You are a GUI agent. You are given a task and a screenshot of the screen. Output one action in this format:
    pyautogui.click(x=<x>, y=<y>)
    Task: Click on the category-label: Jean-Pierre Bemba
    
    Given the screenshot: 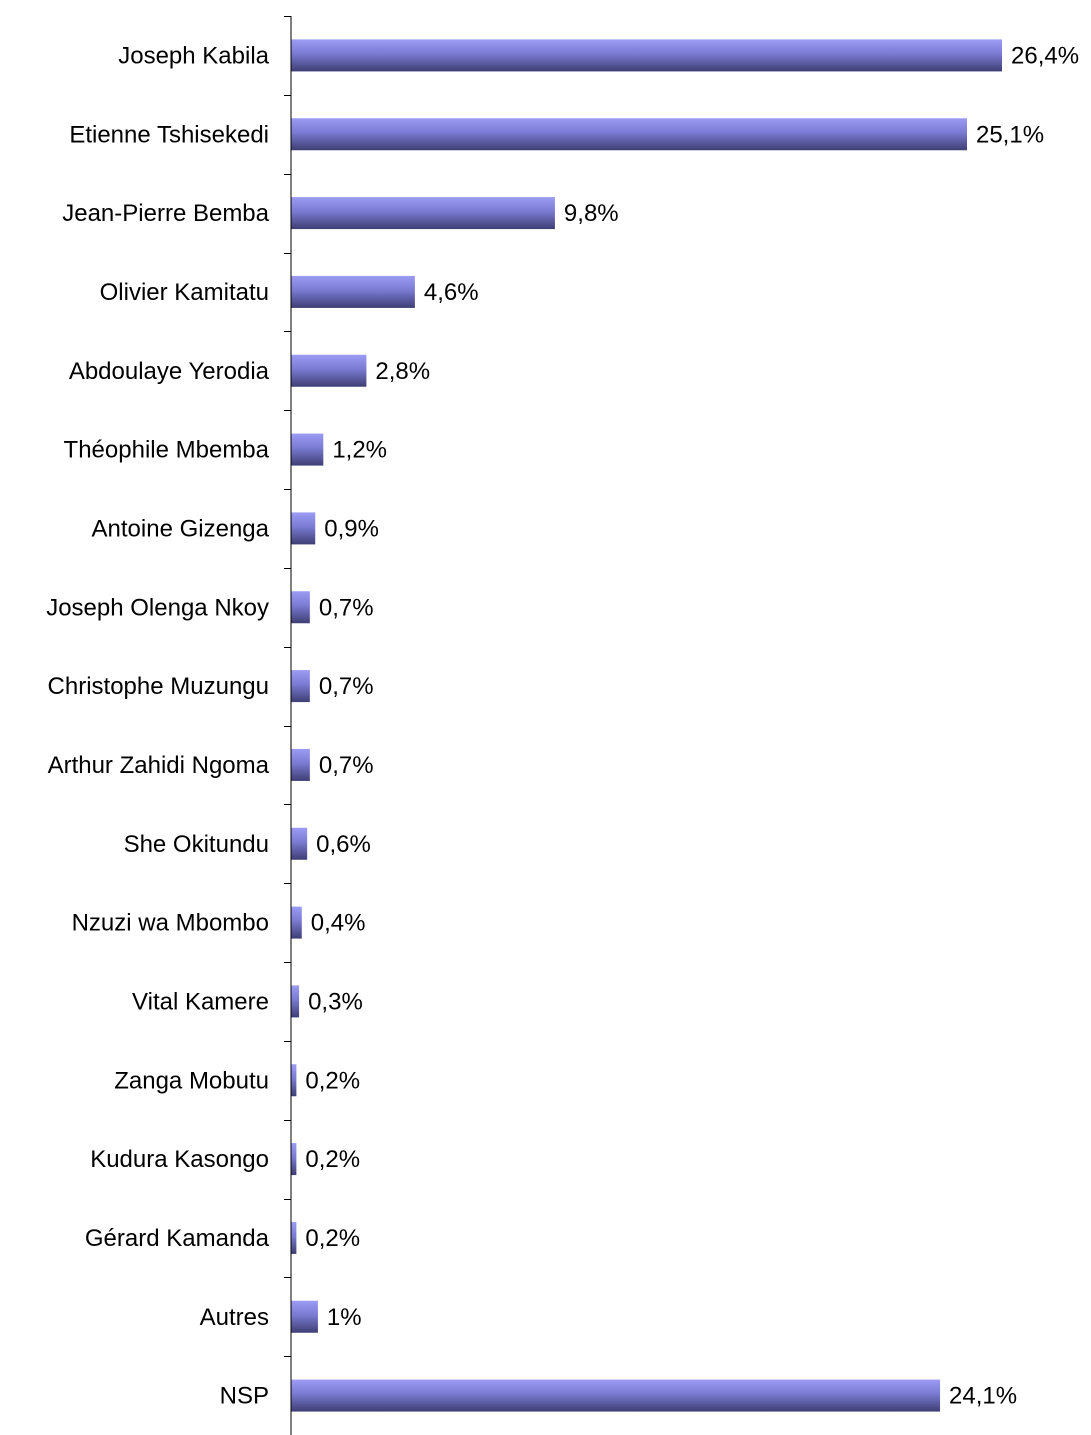 What is the action you would take?
    pyautogui.click(x=165, y=213)
    